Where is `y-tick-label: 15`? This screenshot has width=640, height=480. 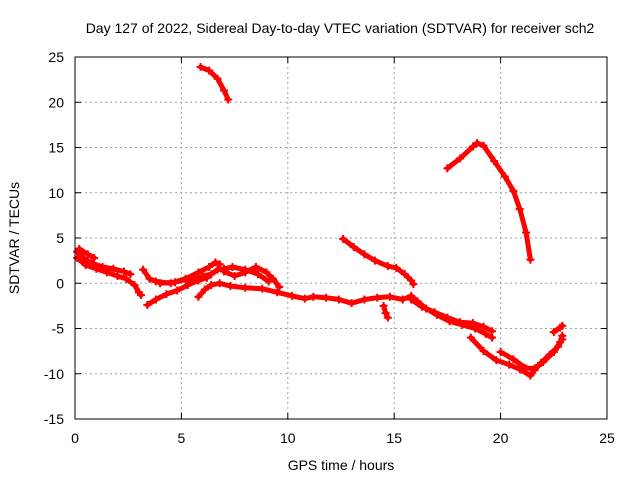 y-tick-label: 15 is located at coordinates (56, 148).